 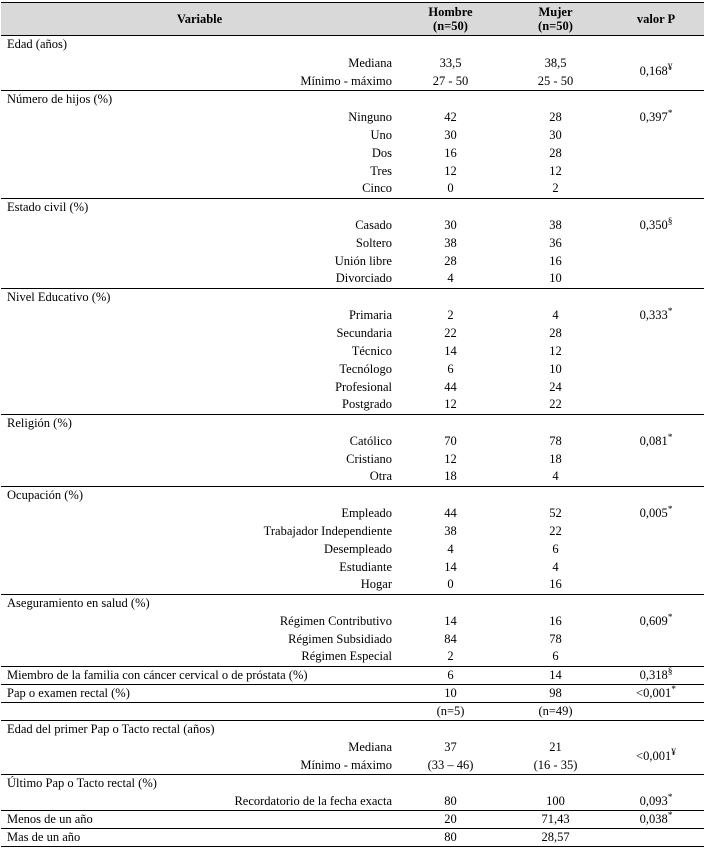 What do you see at coordinates (199, 296) in the screenshot?
I see `section-title: Nivel Educativo (%)` at bounding box center [199, 296].